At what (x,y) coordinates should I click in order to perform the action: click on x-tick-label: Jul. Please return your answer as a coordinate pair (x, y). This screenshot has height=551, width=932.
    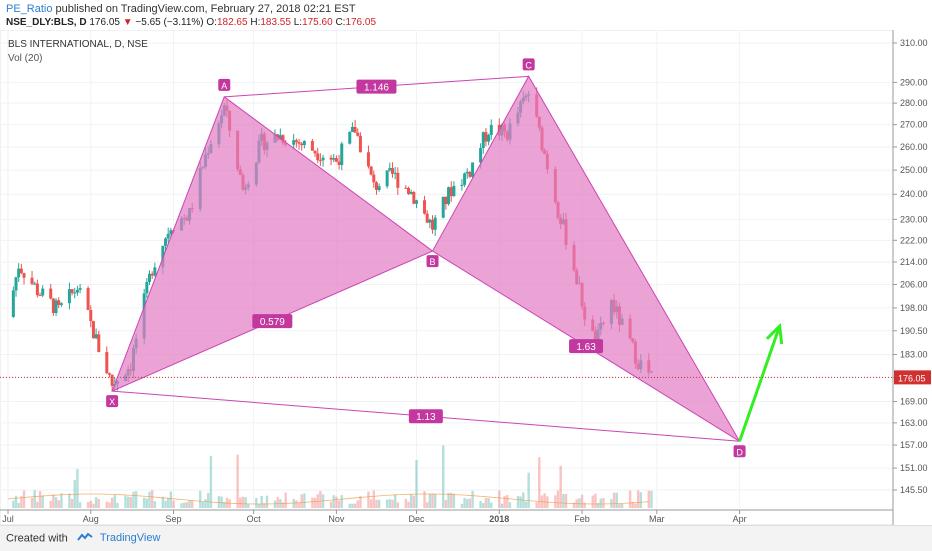
    Looking at the image, I should click on (8, 519).